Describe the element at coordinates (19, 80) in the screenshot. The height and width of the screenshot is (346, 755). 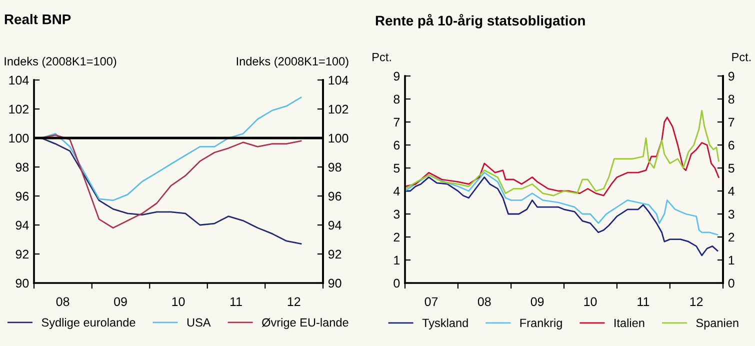
I see `y-tick-label: 104` at that location.